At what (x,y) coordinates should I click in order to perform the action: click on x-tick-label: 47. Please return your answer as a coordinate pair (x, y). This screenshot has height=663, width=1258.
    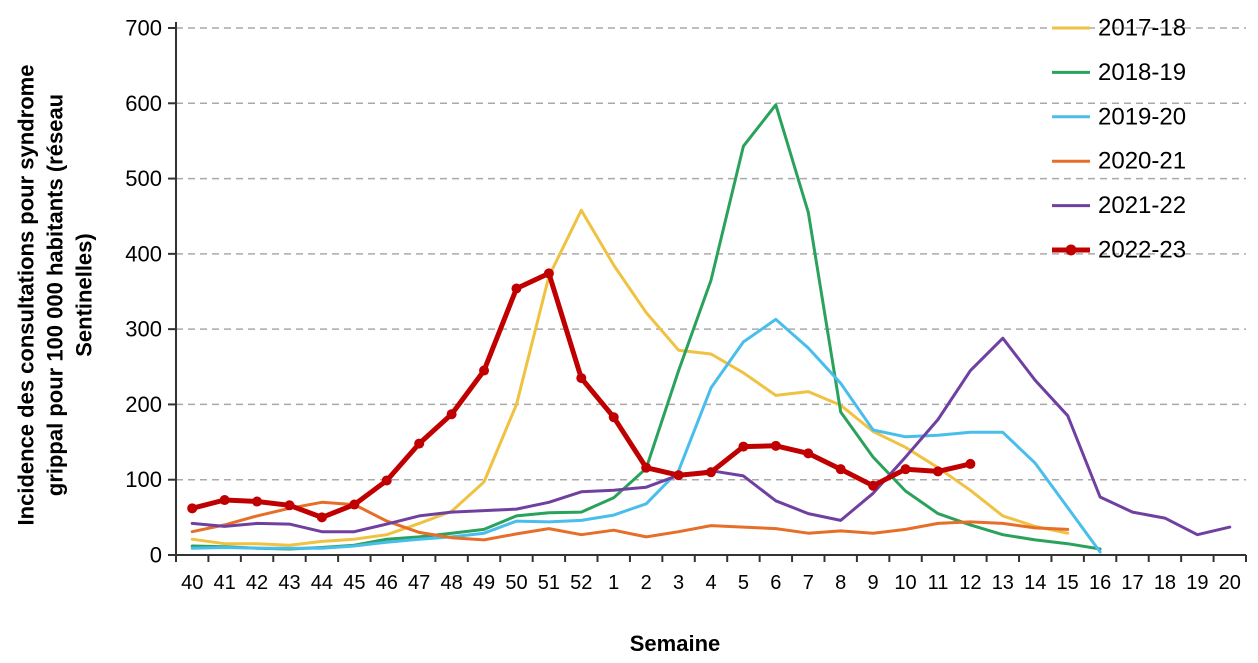
    Looking at the image, I should click on (419, 583).